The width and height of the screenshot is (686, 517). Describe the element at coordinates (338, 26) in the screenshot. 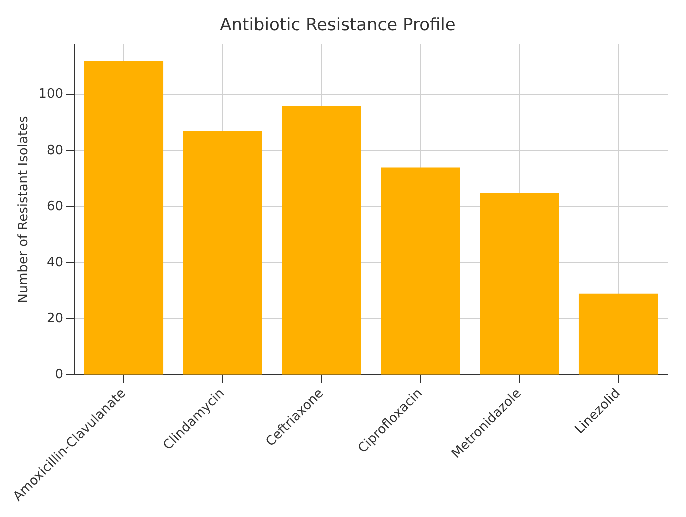

I see `chart-title: Antibiotic Resistance Profile` at that location.